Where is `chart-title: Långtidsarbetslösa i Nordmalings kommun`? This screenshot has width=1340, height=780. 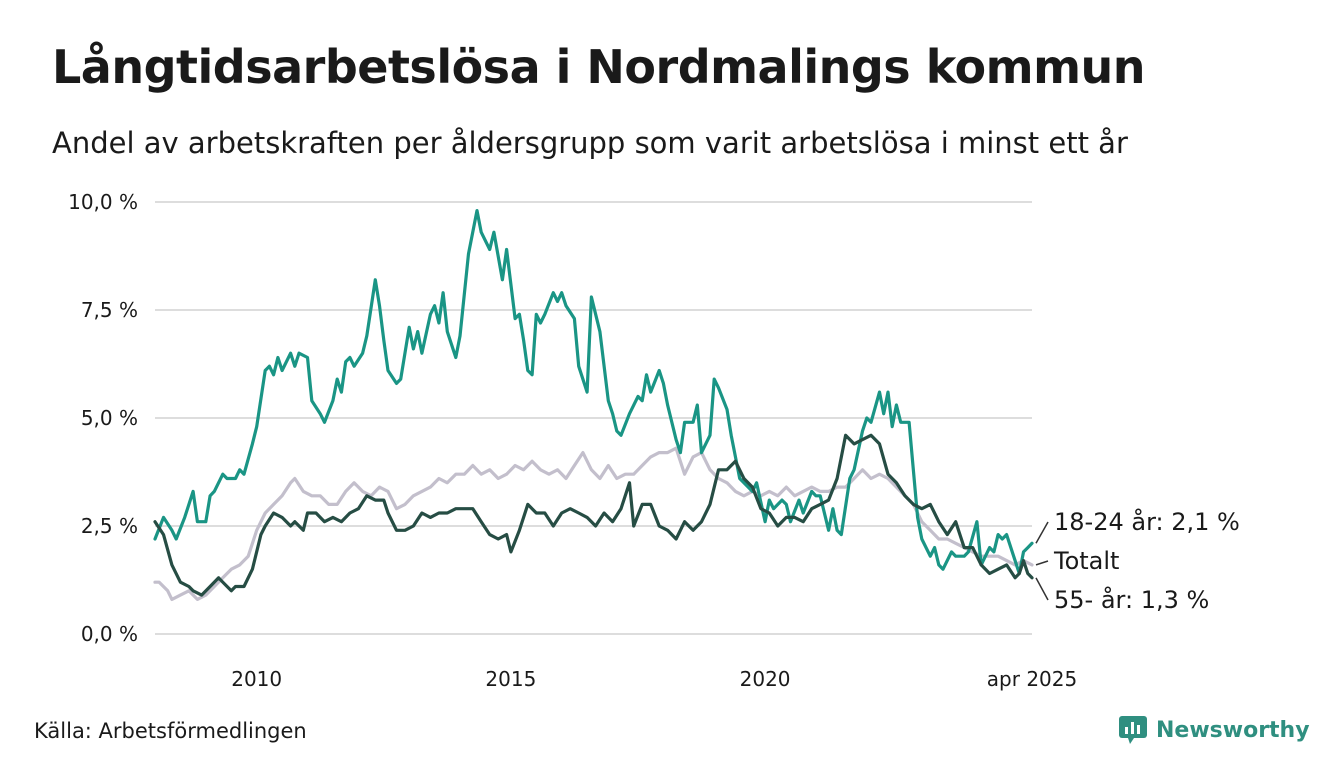
chart-title: Långtidsarbetslösa i Nordmalings kommun is located at coordinates (599, 67).